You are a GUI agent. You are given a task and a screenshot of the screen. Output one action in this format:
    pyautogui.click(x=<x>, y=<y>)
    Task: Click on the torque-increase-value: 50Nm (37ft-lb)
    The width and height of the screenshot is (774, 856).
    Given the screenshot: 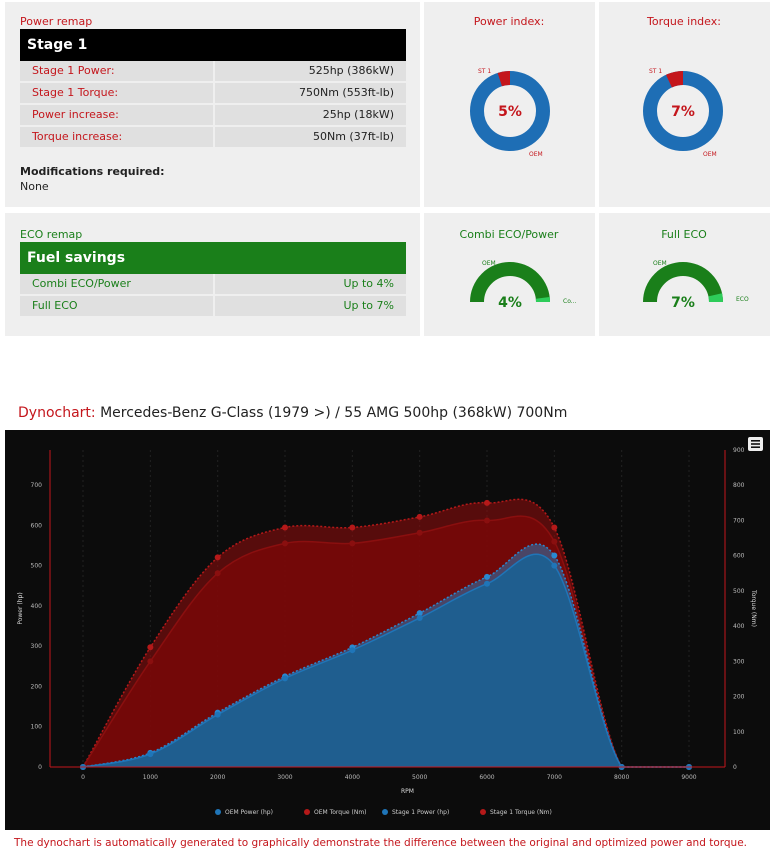 What is the action you would take?
    pyautogui.click(x=310, y=137)
    